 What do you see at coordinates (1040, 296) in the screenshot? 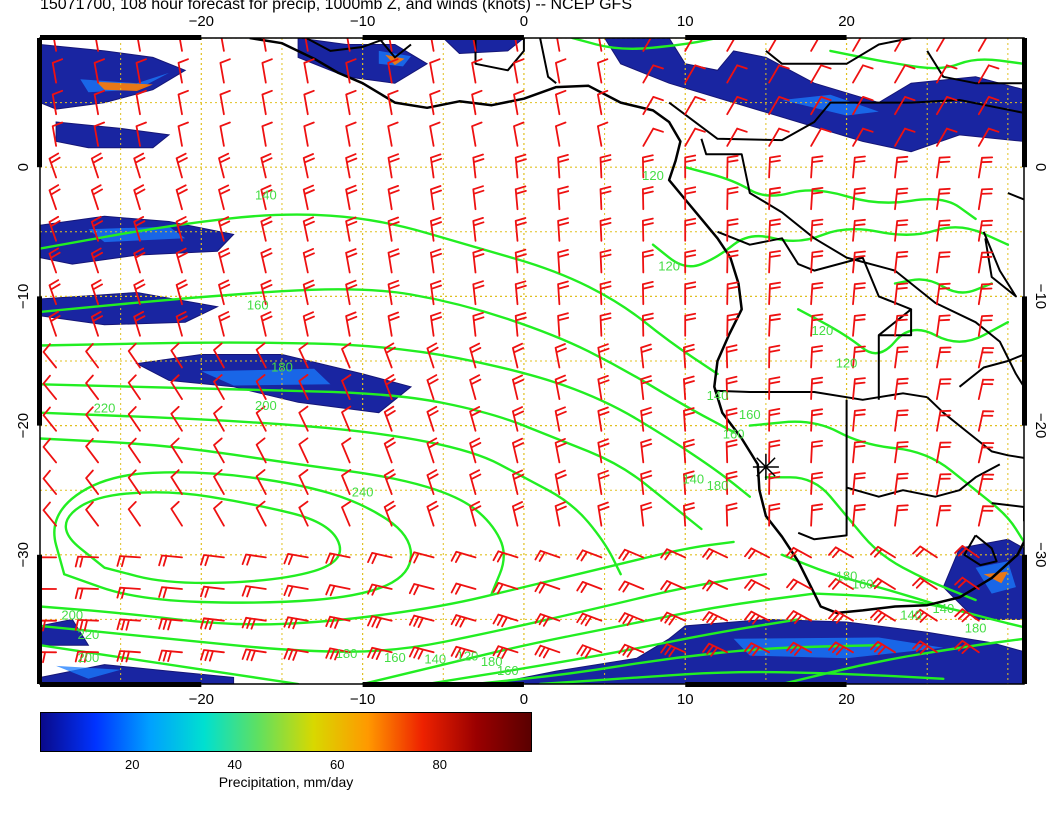
I see `lat-tick-label-right: −10` at bounding box center [1040, 296].